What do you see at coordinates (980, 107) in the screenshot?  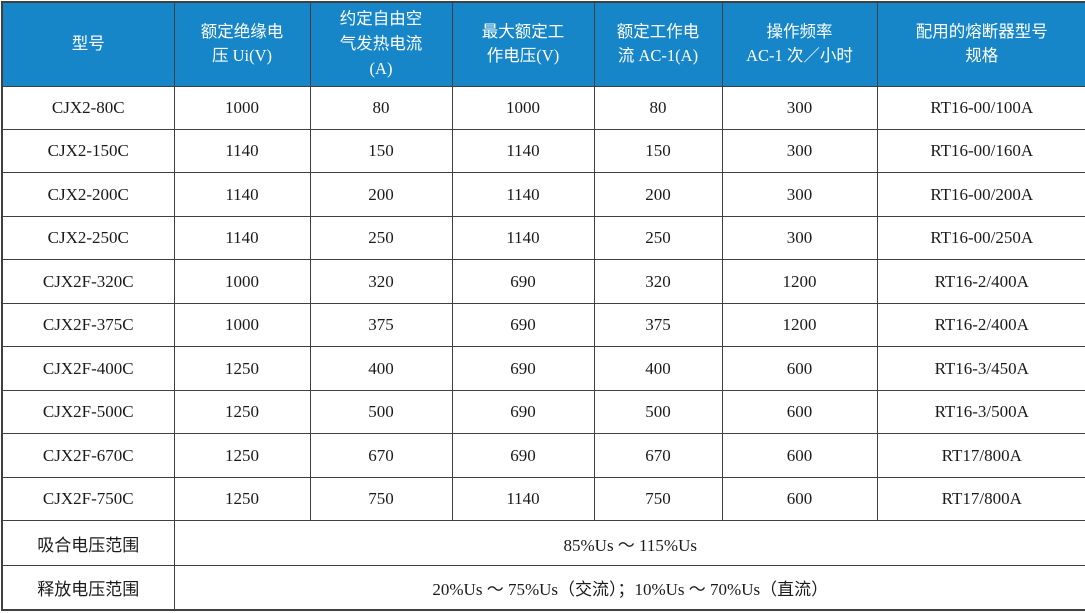 I see `value-cell: RT16-00/100A` at bounding box center [980, 107].